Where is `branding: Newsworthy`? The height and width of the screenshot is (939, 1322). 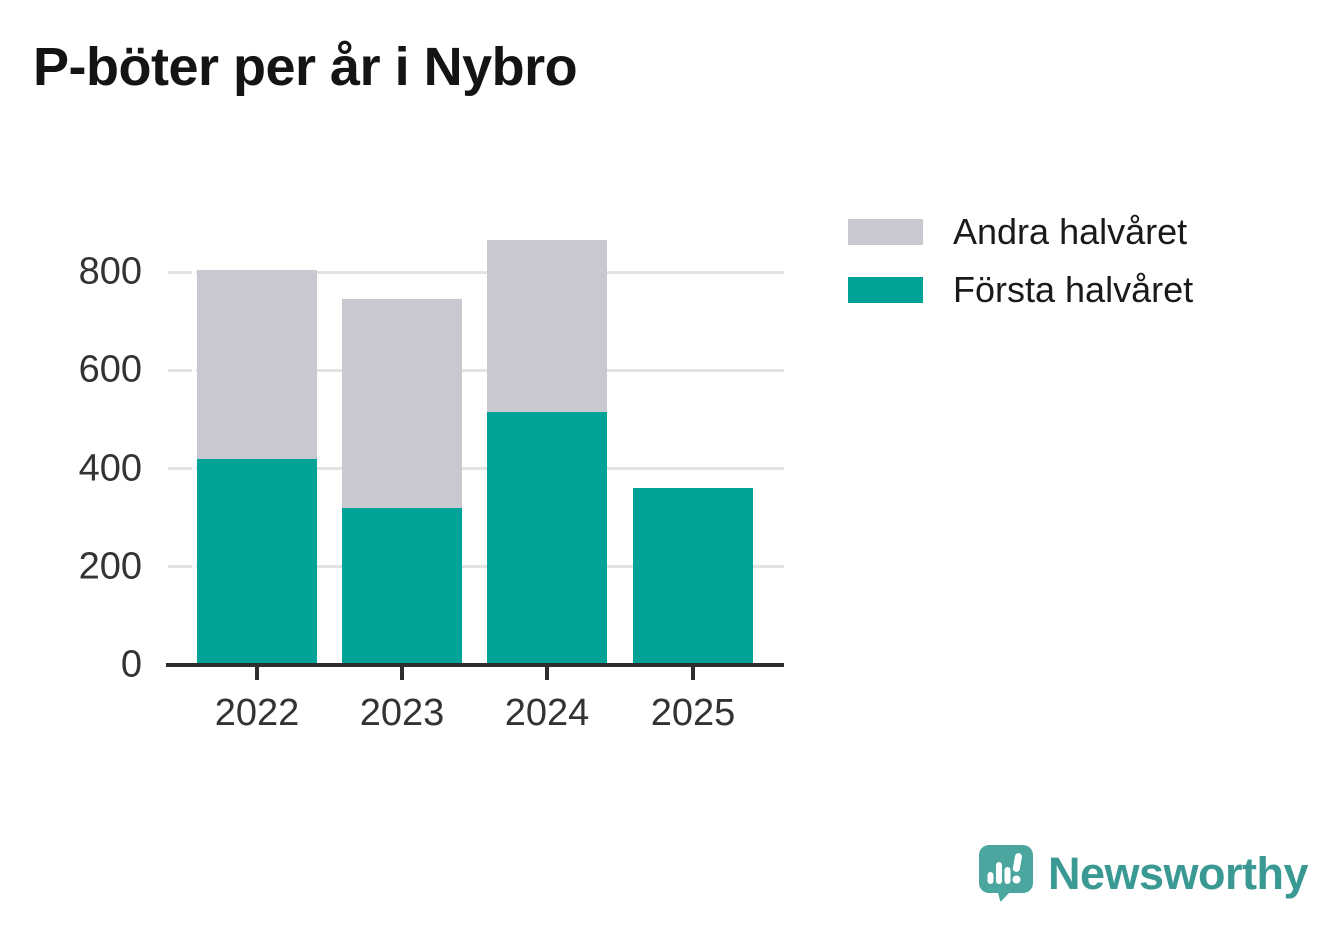
branding: Newsworthy is located at coordinates (1144, 874).